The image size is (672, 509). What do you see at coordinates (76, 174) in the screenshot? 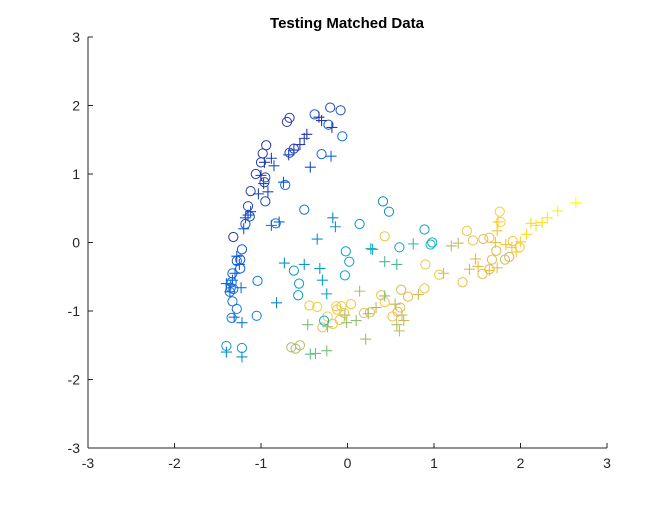
I see `y-tick-label: 1` at bounding box center [76, 174].